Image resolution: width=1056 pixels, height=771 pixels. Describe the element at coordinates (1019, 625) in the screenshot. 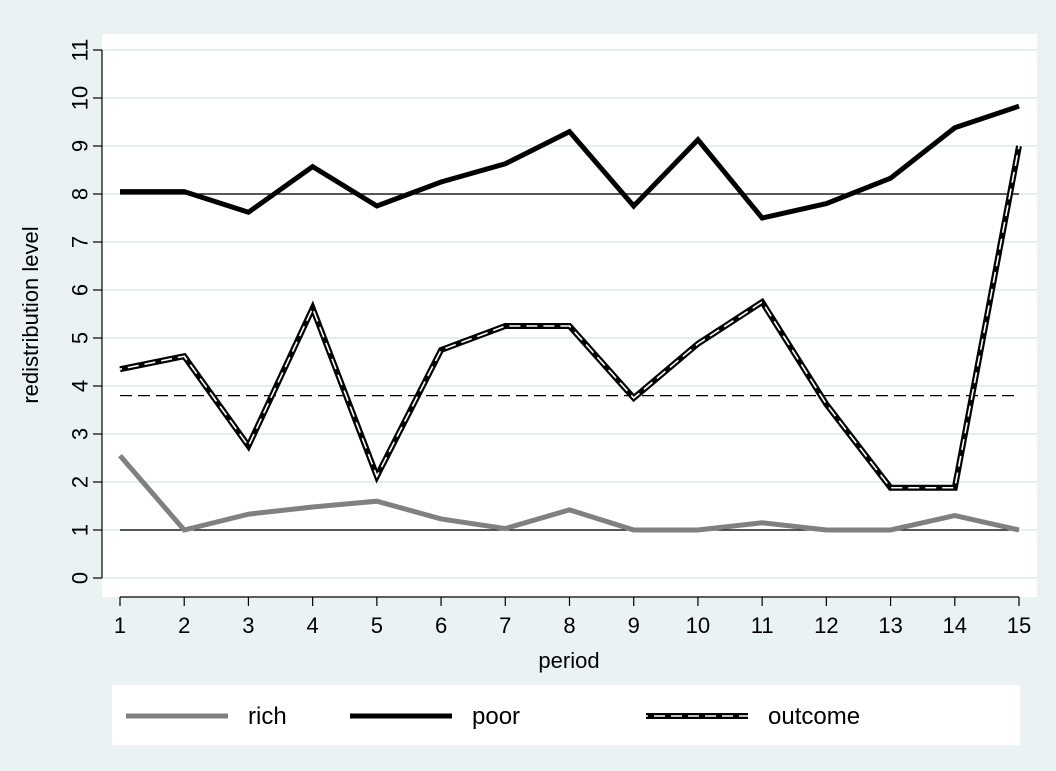

I see `x-tick-label: 15` at that location.